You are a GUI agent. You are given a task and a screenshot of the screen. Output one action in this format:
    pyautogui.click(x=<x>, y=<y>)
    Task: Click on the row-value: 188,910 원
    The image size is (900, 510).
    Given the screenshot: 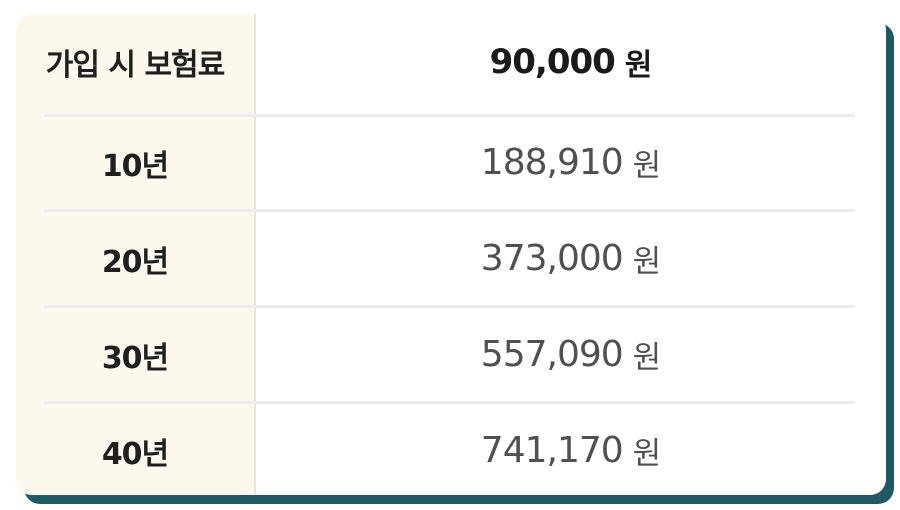 What is the action you would take?
    pyautogui.click(x=571, y=162)
    